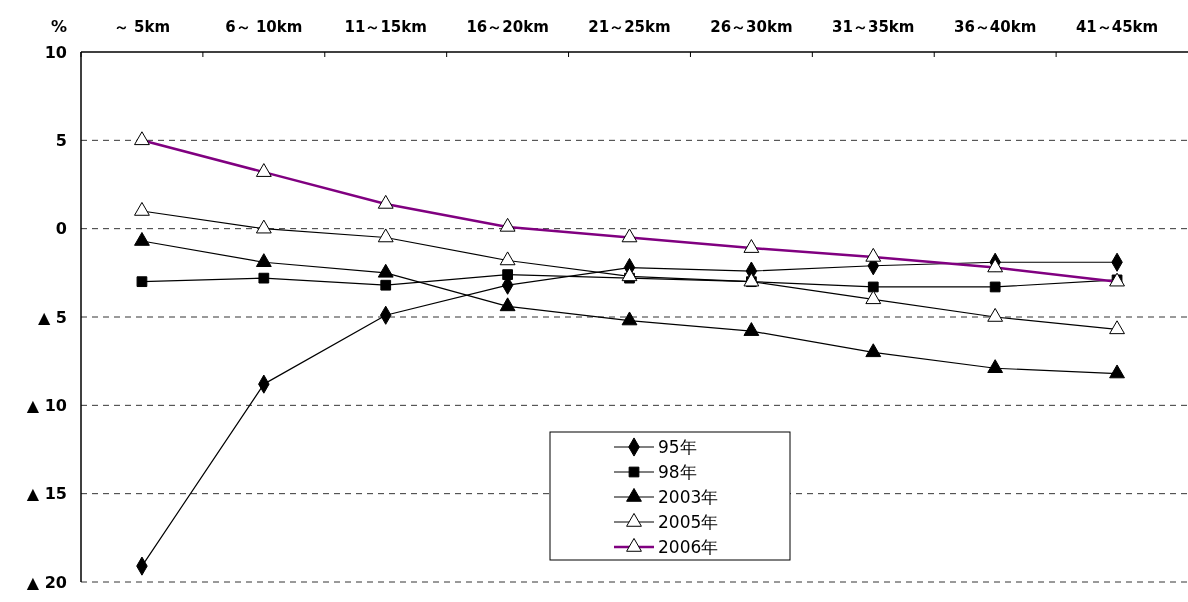 Image resolution: width=1188 pixels, height=602 pixels. Describe the element at coordinates (61, 229) in the screenshot. I see `y-tick-label: 0` at that location.